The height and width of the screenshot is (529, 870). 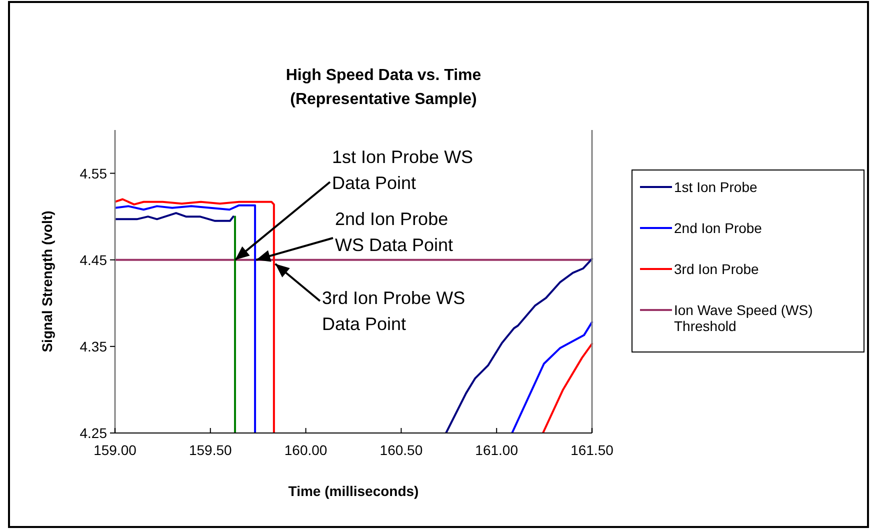 I want to click on x-tick-label: 159.50, so click(x=210, y=450).